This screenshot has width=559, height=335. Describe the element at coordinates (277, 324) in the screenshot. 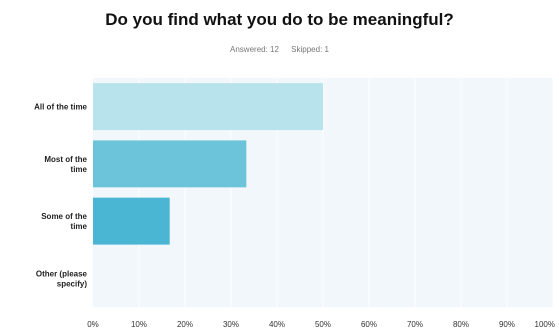

I see `x-tick-label: 40%` at that location.